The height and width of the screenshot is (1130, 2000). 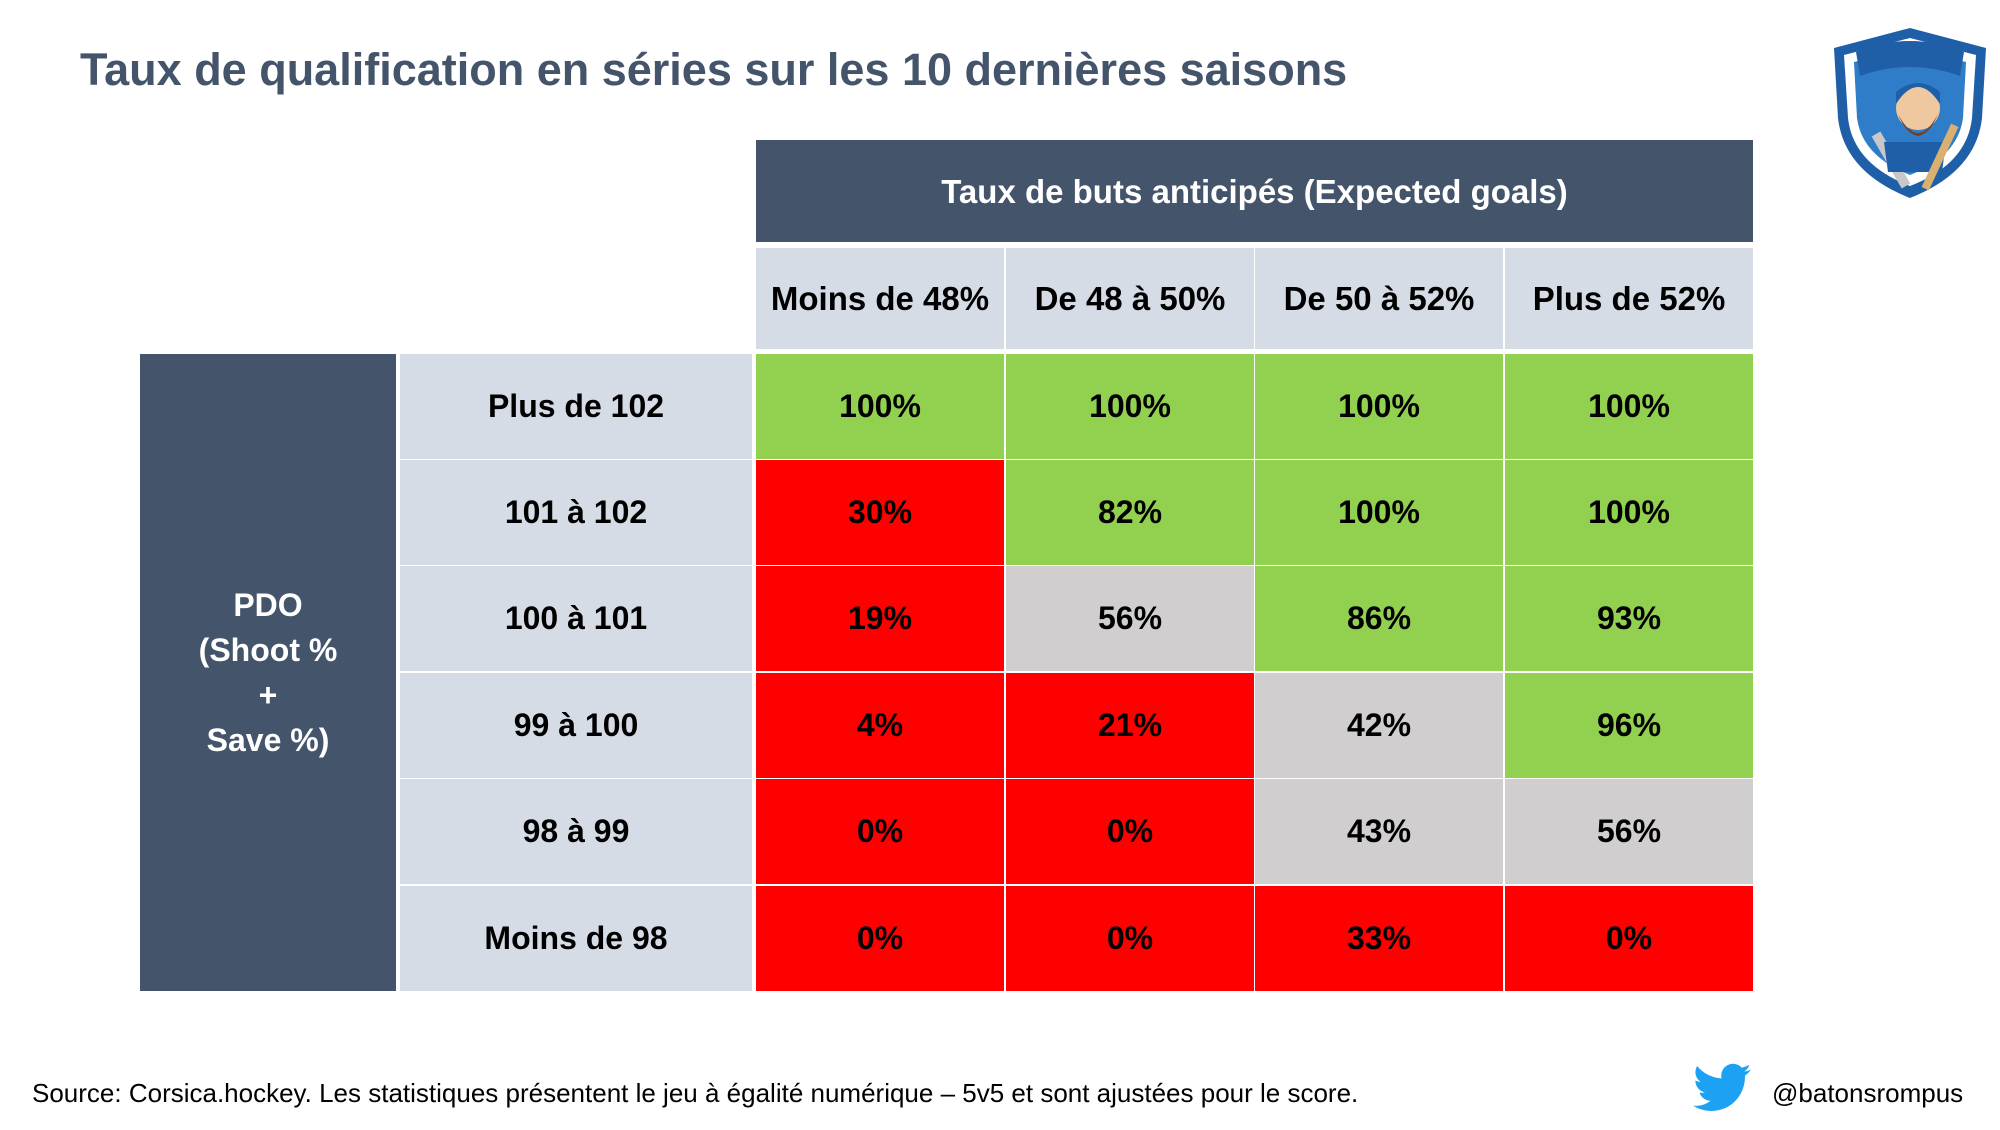 What do you see at coordinates (1722, 1087) in the screenshot?
I see `twitter-bird-icon` at bounding box center [1722, 1087].